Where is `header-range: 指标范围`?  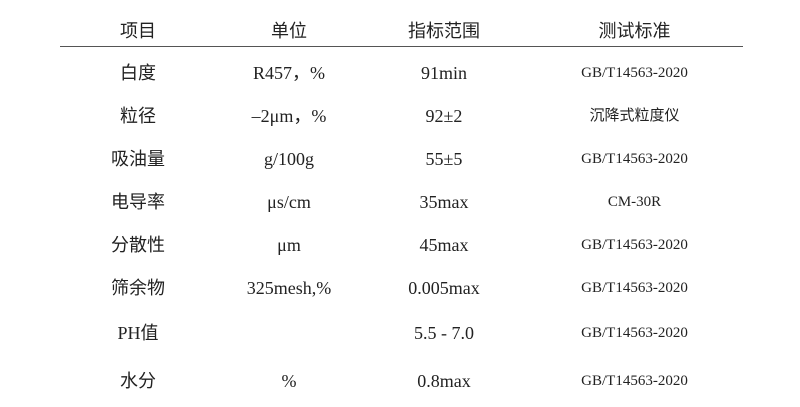 header-range: 指标范围 is located at coordinates (444, 31).